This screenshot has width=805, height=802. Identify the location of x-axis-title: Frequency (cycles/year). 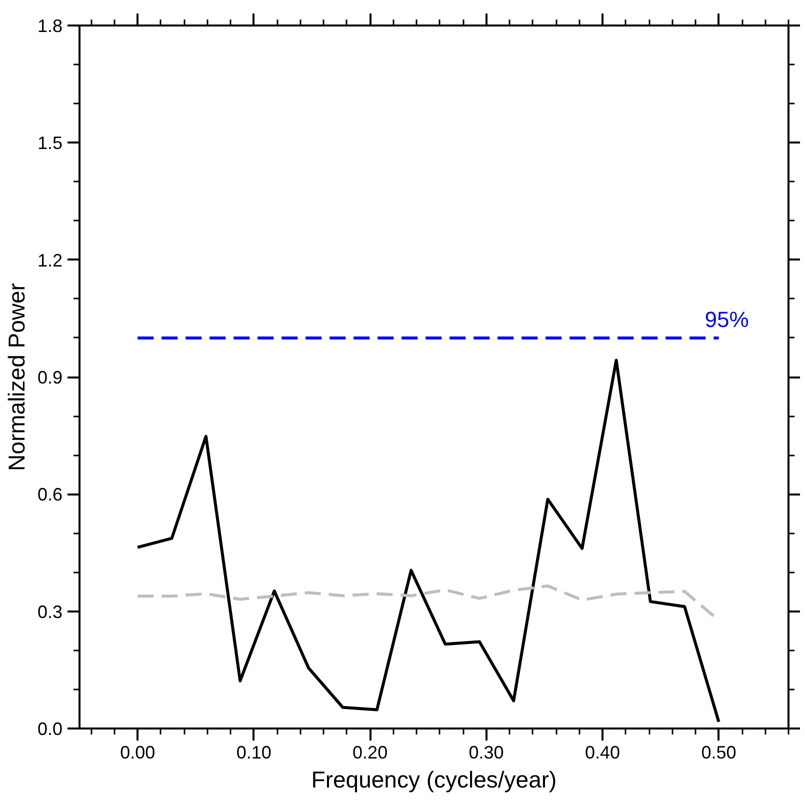
(434, 779).